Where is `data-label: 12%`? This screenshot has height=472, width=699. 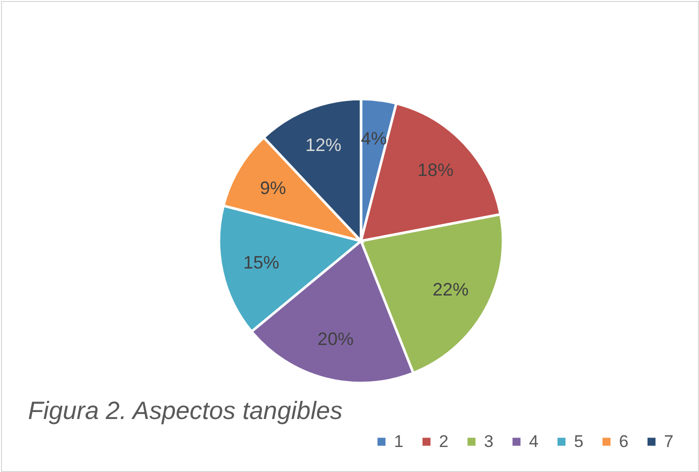
data-label: 12% is located at coordinates (323, 144).